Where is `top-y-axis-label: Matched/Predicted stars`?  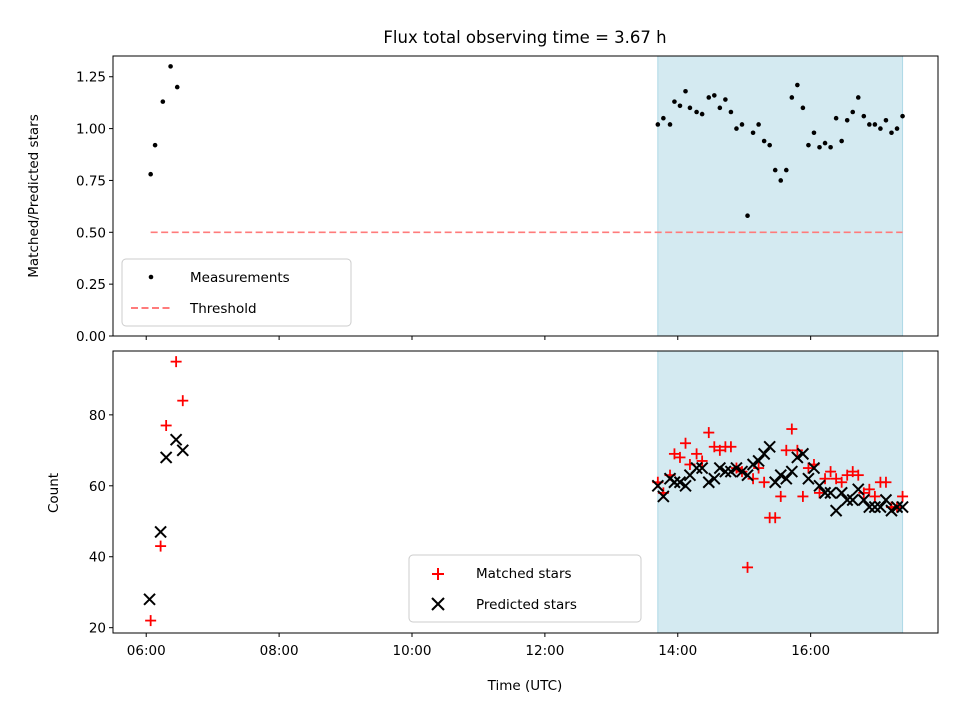
top-y-axis-label: Matched/Predicted stars is located at coordinates (34, 195).